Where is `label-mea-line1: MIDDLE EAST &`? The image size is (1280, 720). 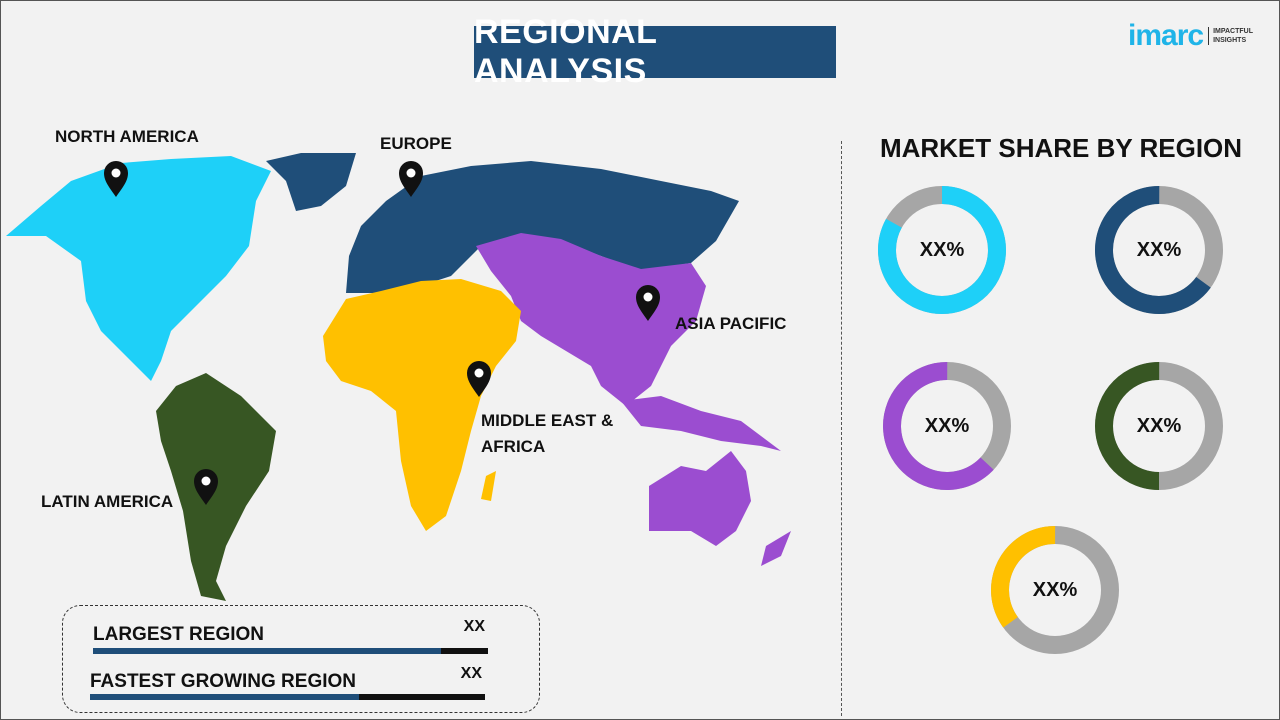 label-mea-line1: MIDDLE EAST & is located at coordinates (547, 420).